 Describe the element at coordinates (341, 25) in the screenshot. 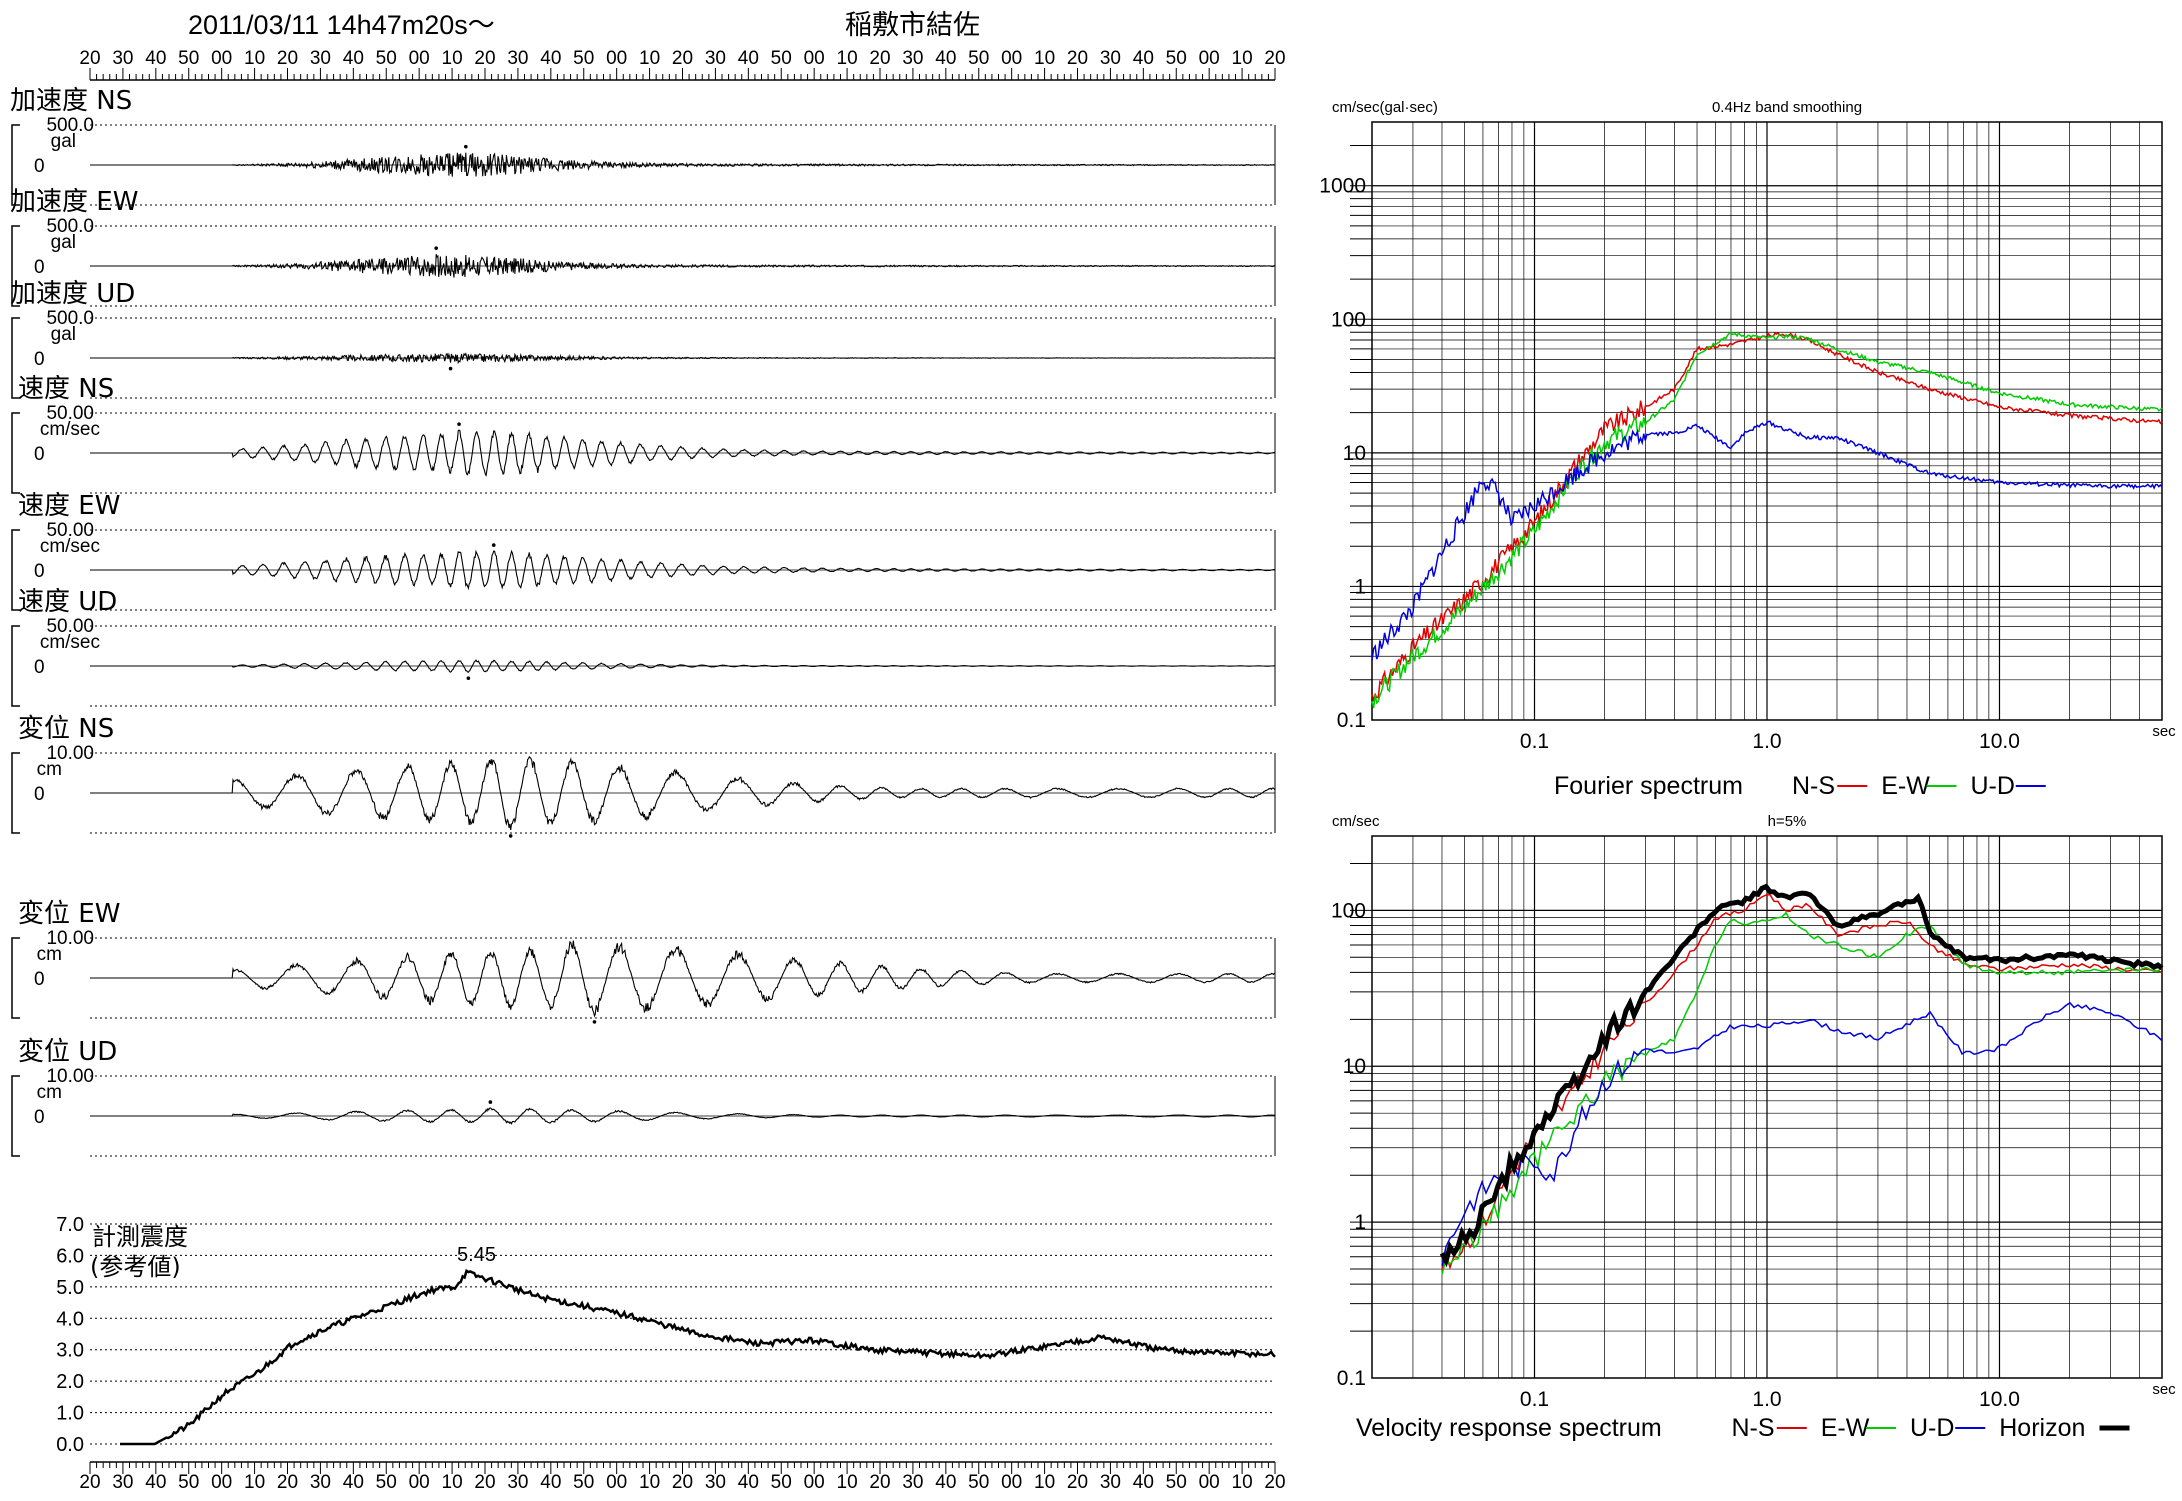

I see `record-datetime: 2011/03/11 14h47m20s～` at that location.